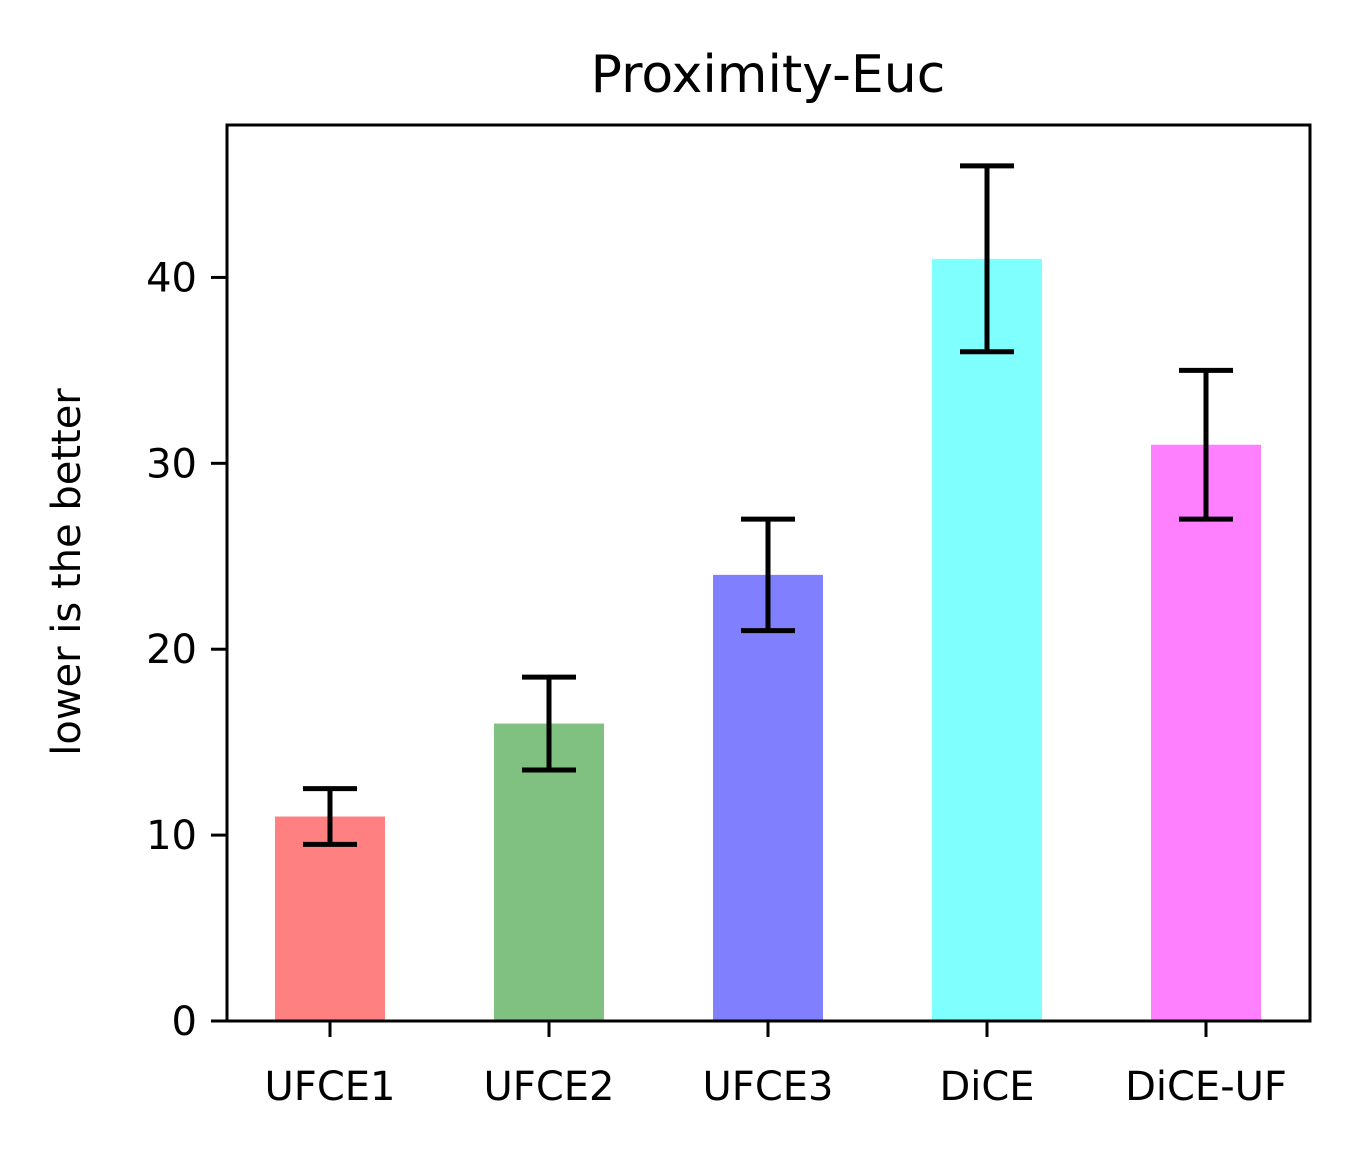 The height and width of the screenshot is (1159, 1358). Describe the element at coordinates (549, 872) in the screenshot. I see `bar-ufce2` at that location.